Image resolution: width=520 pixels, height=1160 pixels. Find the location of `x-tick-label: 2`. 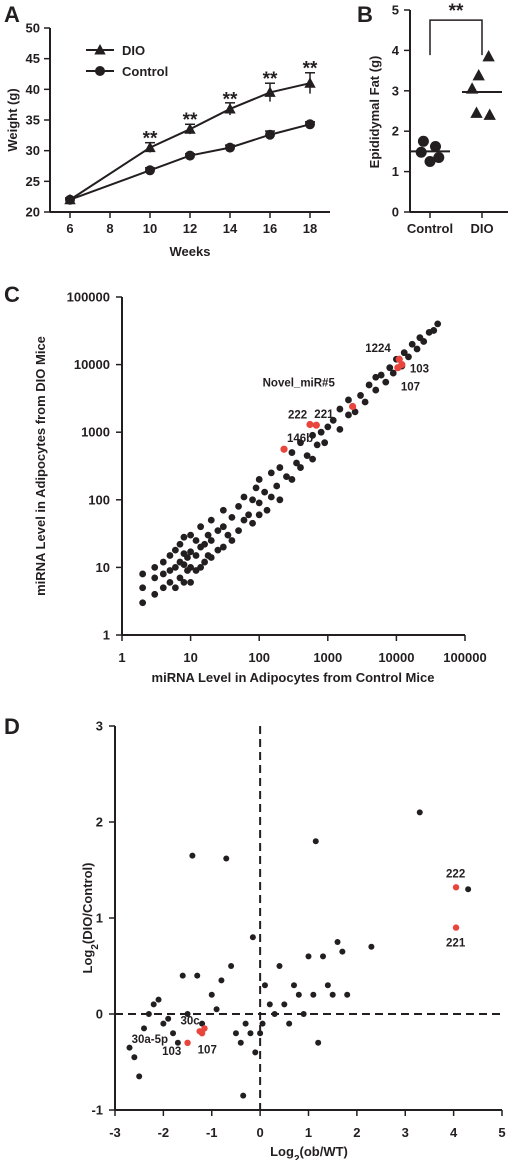

x-tick-label: 2 is located at coordinates (356, 1132).